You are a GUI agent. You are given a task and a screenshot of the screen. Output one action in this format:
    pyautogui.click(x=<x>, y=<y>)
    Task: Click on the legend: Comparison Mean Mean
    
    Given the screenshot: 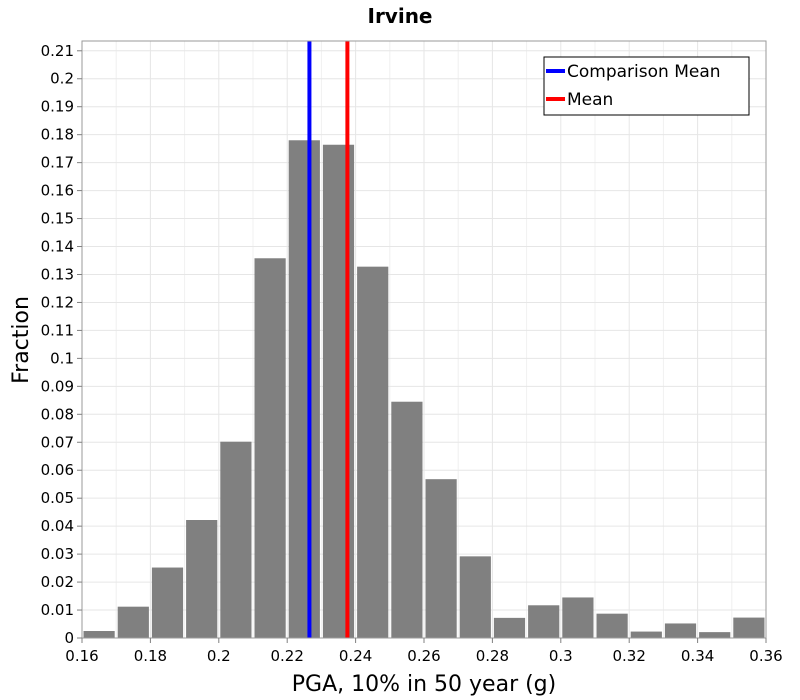 What is the action you would take?
    pyautogui.click(x=646, y=86)
    